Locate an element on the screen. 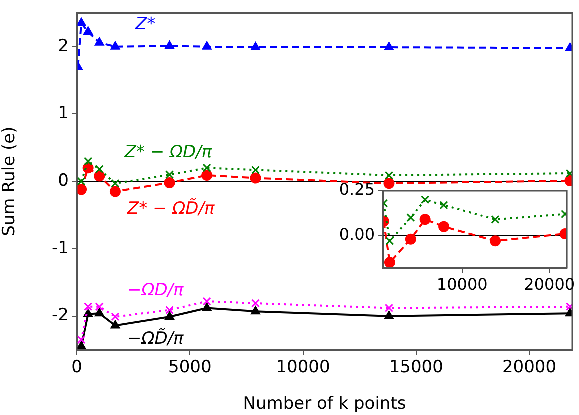 This screenshot has height=415, width=579. series-label: −ΩD̃/π is located at coordinates (156, 339).